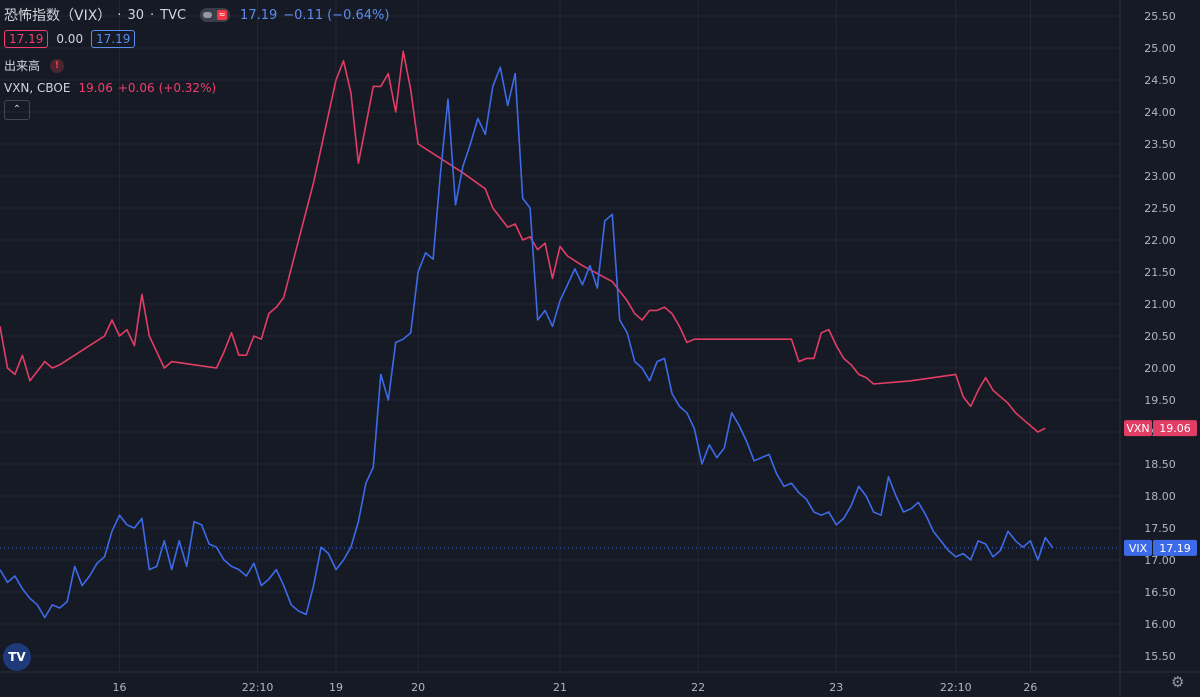 This screenshot has height=697, width=1200. I want to click on y-tick-label: 22.50, so click(1160, 208).